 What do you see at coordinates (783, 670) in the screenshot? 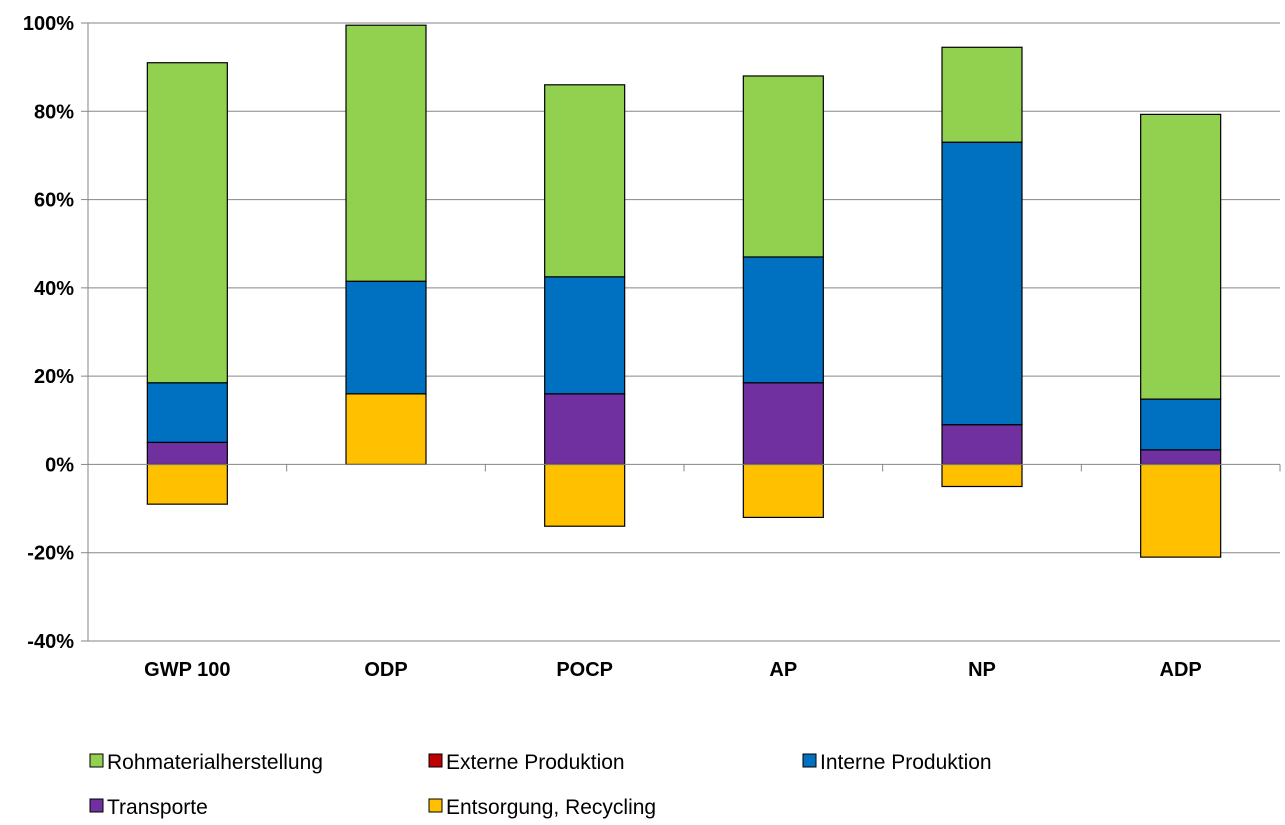
I see `x-tick-label: AP` at bounding box center [783, 670].